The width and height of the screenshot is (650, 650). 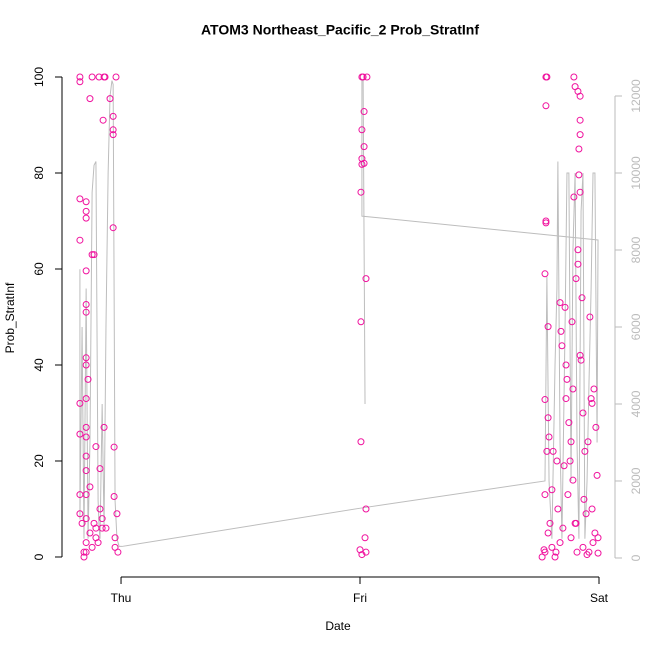 I want to click on x-tick-label: Fri, so click(x=360, y=598).